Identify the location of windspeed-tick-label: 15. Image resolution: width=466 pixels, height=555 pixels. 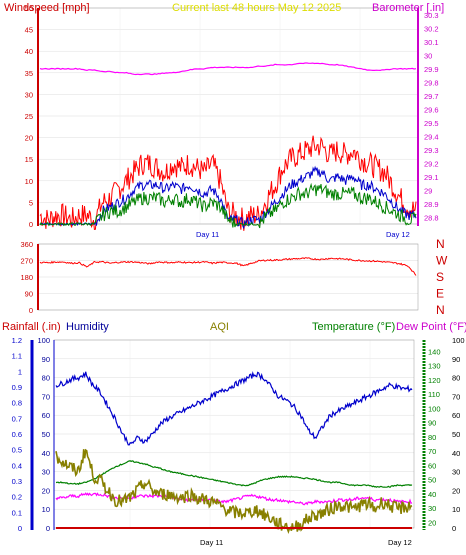
(29, 159).